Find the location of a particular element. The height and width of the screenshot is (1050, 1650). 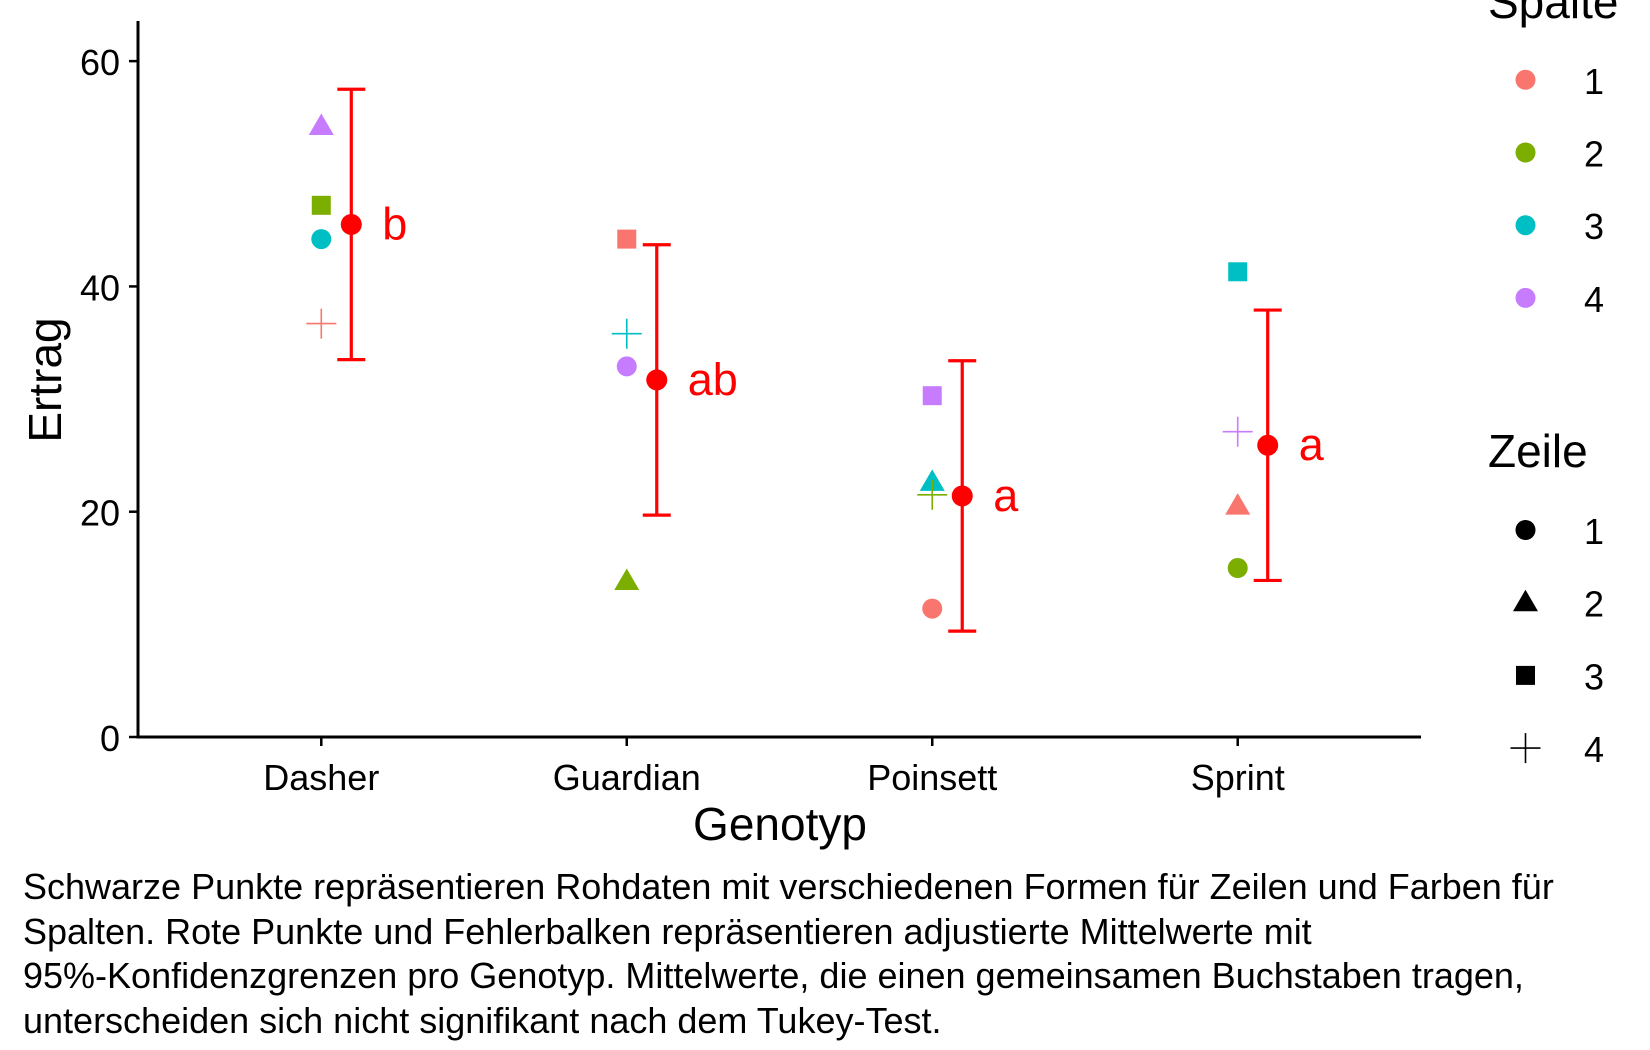

legend-zeile-label: 2 is located at coordinates (1594, 604).